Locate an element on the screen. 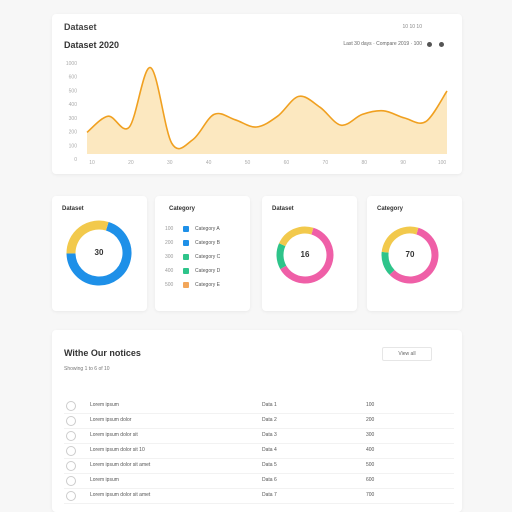 Image resolution: width=512 pixels, height=512 pixels. table-row: Lorem ipsum dolor sit Data 3 300 is located at coordinates (259, 436).